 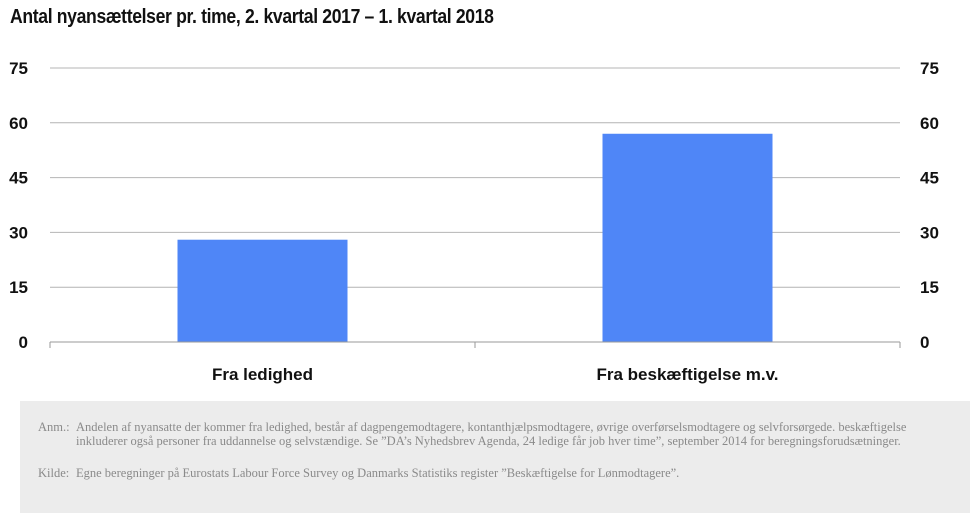 What do you see at coordinates (262, 374) in the screenshot?
I see `category-label: Fra ledighed` at bounding box center [262, 374].